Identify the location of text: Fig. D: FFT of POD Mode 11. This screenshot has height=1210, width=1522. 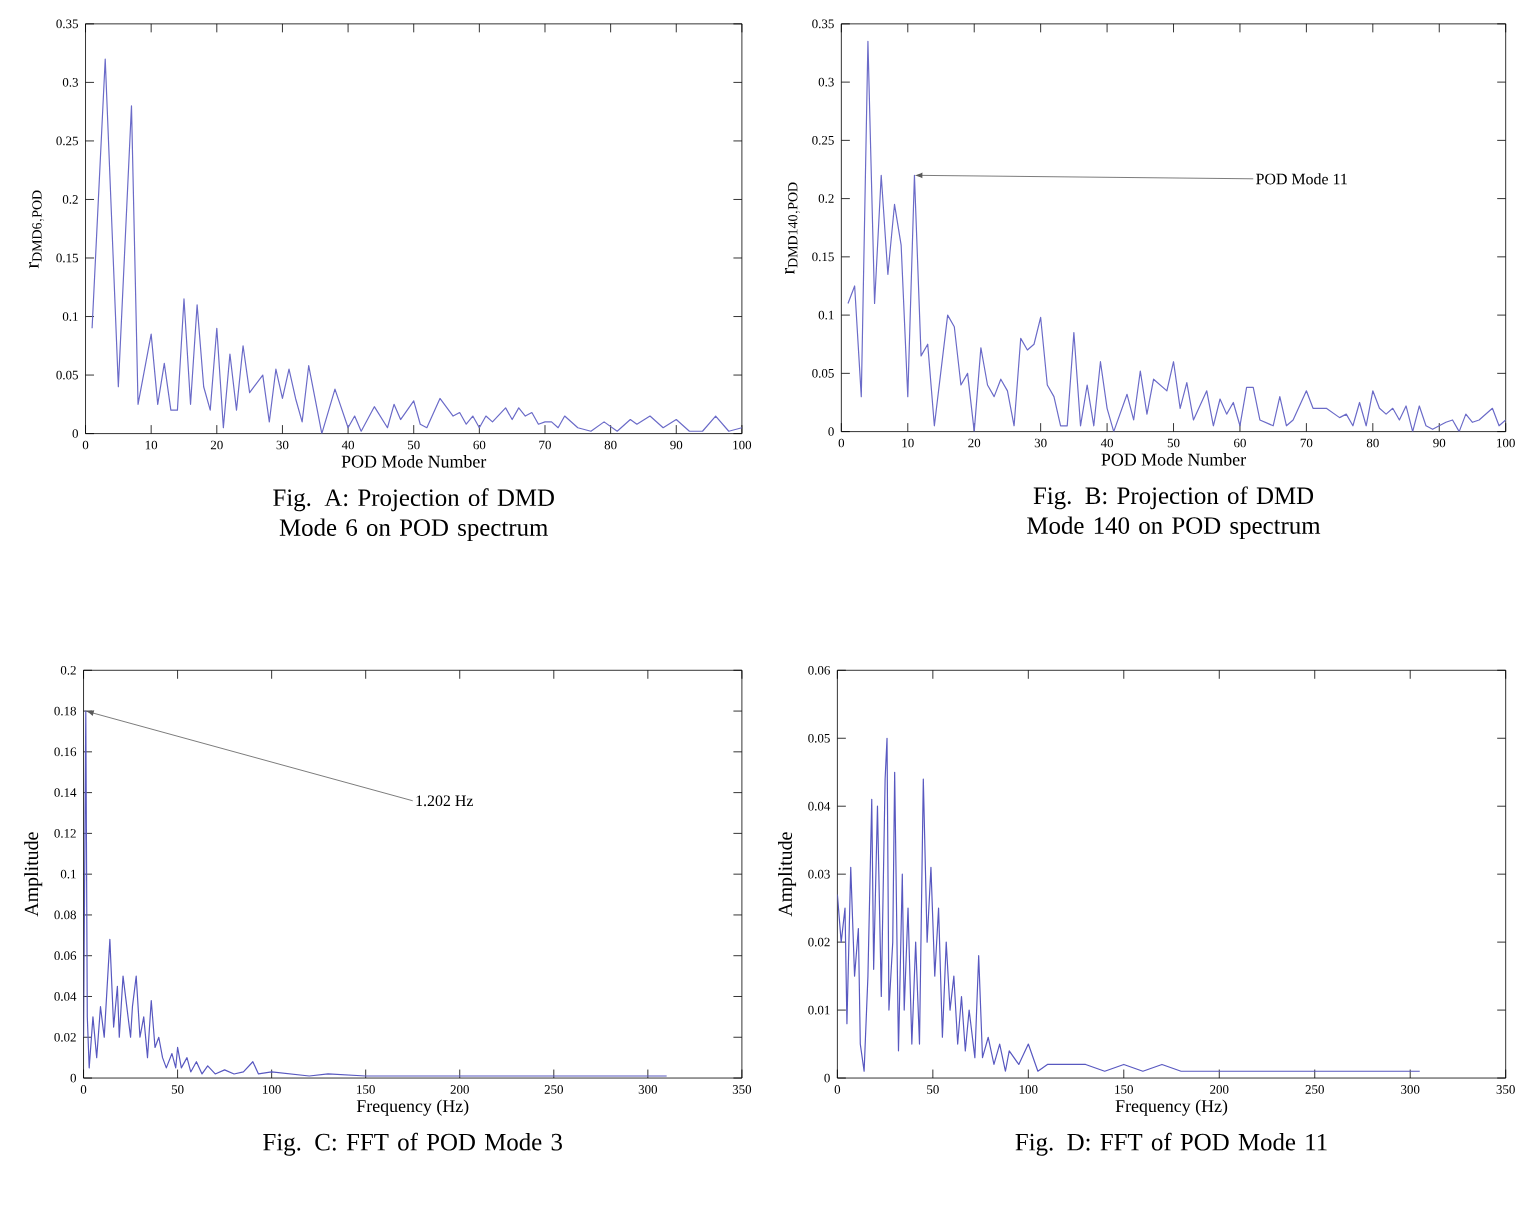
(1171, 1145).